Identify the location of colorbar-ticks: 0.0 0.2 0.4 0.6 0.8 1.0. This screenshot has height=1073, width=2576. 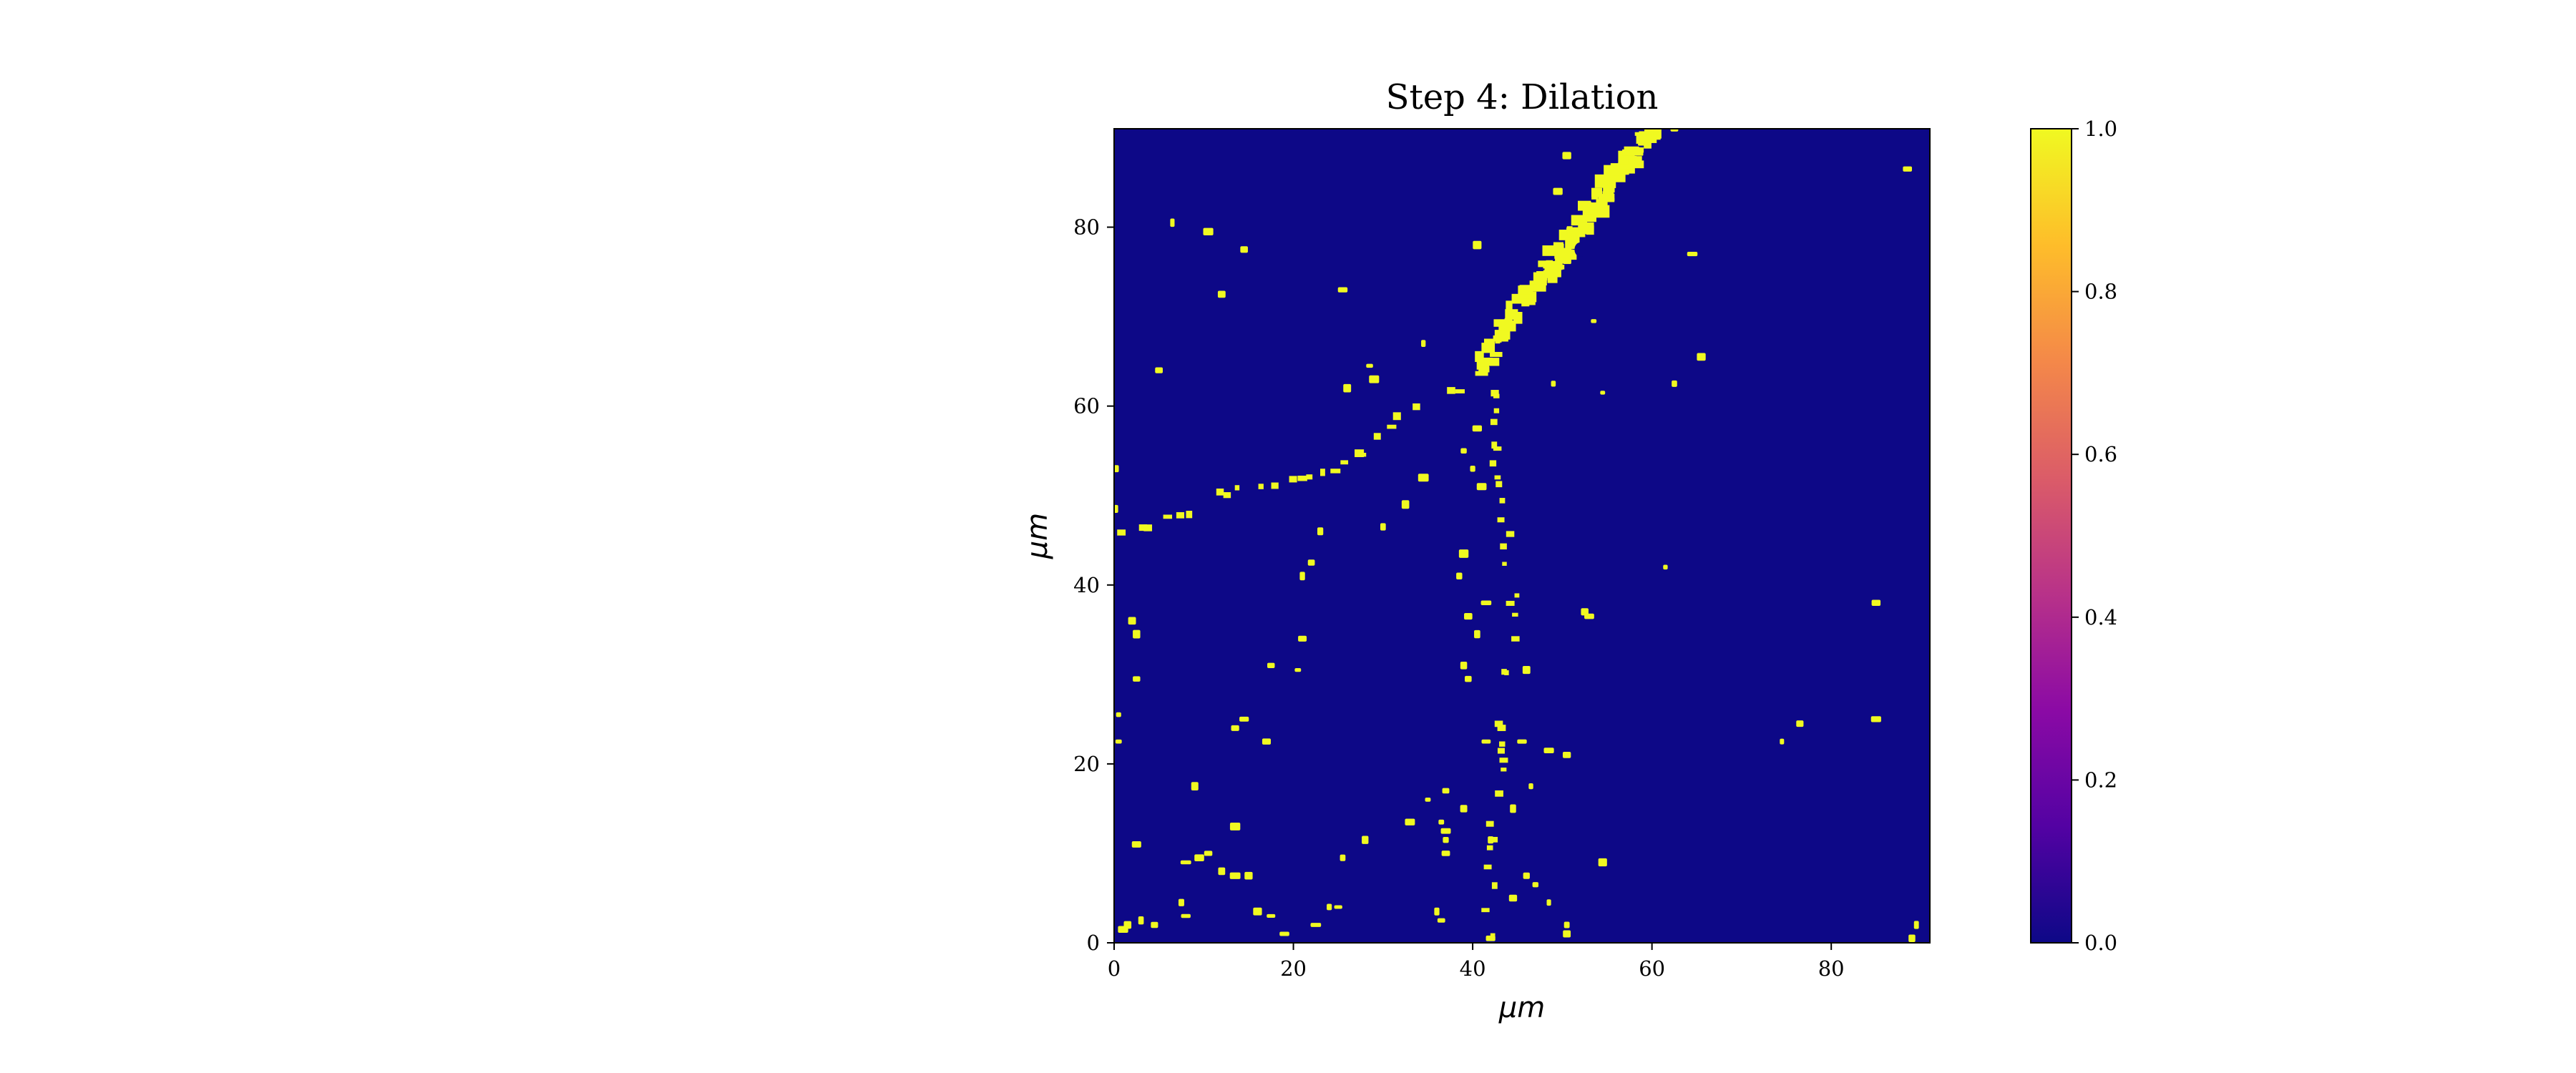
(2094, 536).